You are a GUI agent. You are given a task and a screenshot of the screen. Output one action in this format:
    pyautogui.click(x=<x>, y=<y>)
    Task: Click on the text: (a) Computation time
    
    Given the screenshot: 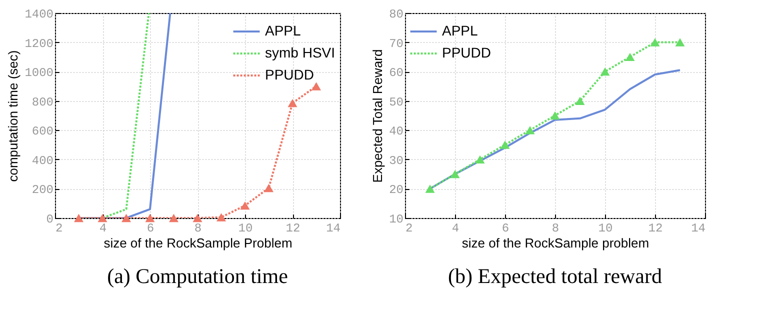 What is the action you would take?
    pyautogui.click(x=197, y=276)
    